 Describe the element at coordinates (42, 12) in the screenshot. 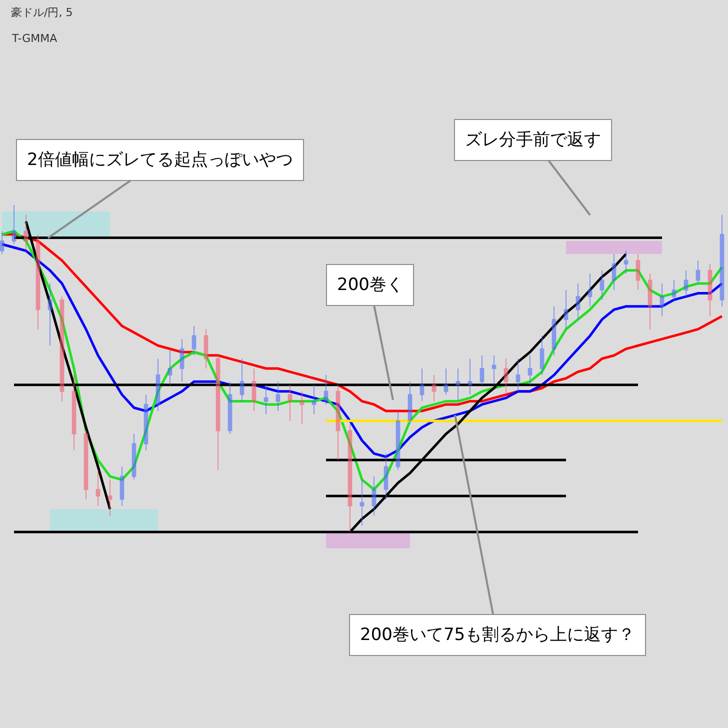

I see `chart-title: 豪ドル/円, 5` at that location.